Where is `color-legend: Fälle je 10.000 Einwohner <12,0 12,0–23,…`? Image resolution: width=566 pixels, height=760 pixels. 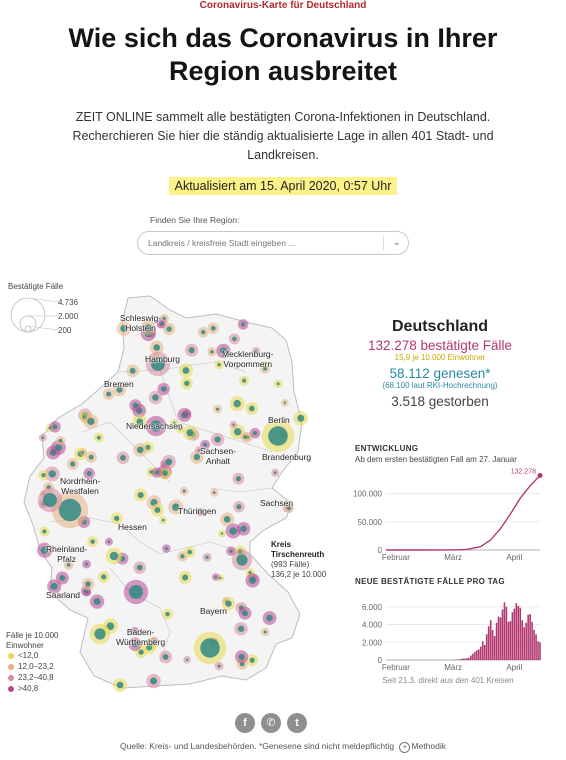 color-legend: Fälle je 10.000 Einwohner <12,0 12,0–23,… is located at coordinates (32, 663).